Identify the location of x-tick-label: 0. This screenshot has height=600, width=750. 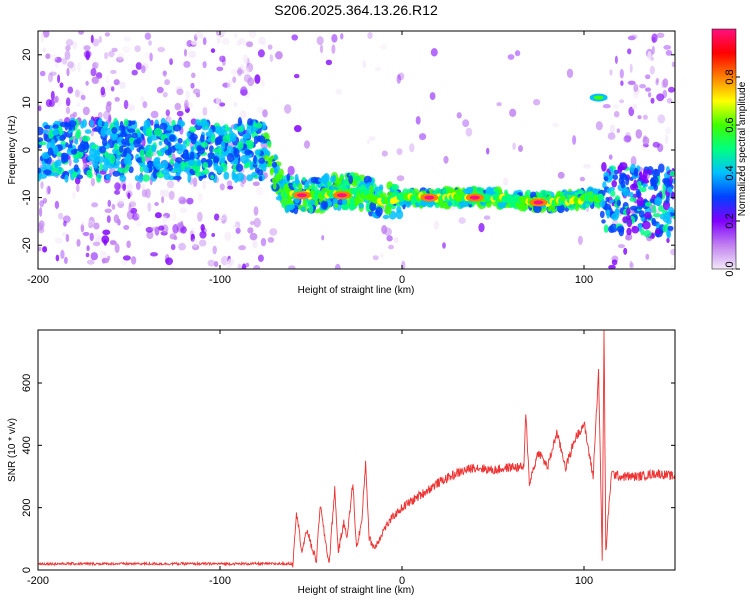
(402, 280).